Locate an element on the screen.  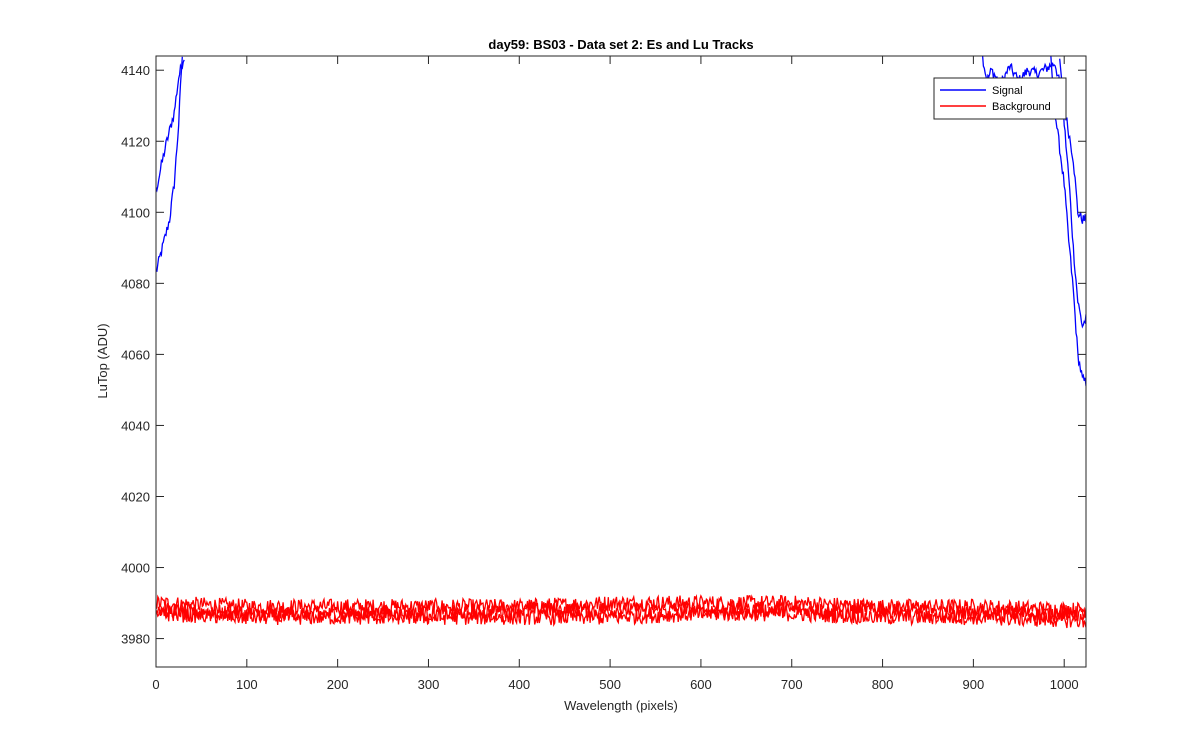
y-tick-label: 4140 is located at coordinates (135, 70).